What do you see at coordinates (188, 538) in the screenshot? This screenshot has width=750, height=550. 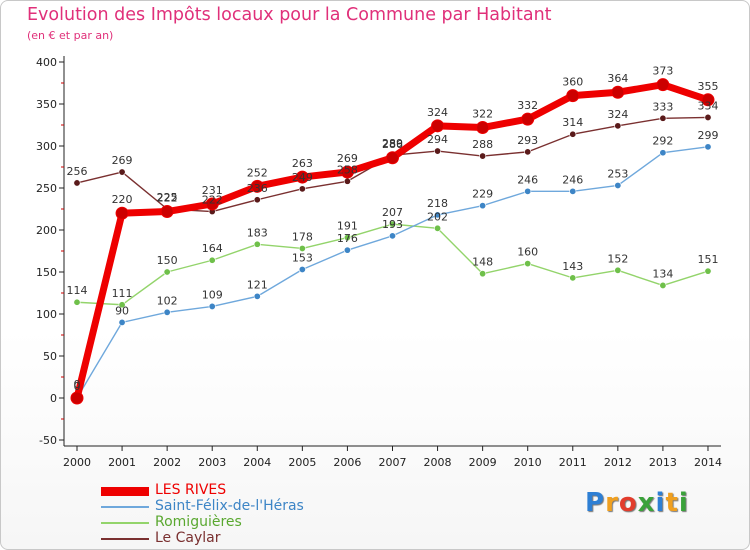 I see `legend-label-le-caylar: Le Caylar` at bounding box center [188, 538].